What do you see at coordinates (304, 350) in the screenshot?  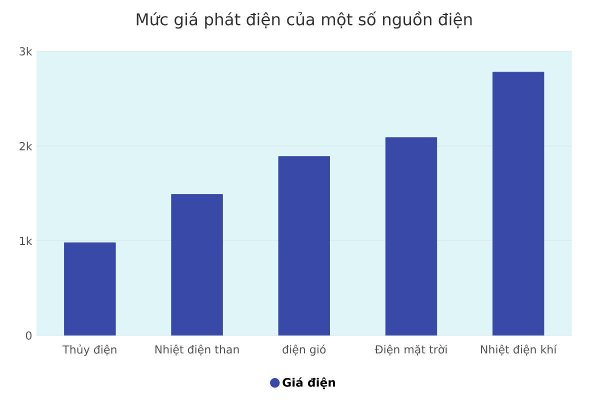 I see `x-tick-label: điện gió` at bounding box center [304, 350].